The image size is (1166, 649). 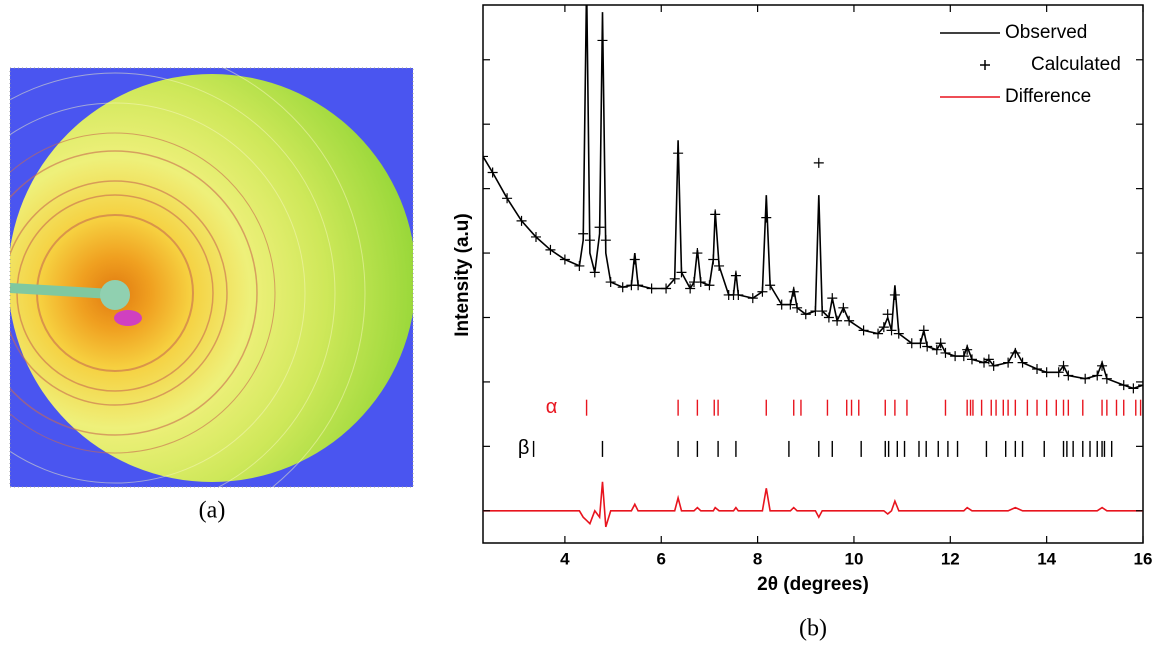 What do you see at coordinates (813, 504) in the screenshot?
I see `series-line` at bounding box center [813, 504].